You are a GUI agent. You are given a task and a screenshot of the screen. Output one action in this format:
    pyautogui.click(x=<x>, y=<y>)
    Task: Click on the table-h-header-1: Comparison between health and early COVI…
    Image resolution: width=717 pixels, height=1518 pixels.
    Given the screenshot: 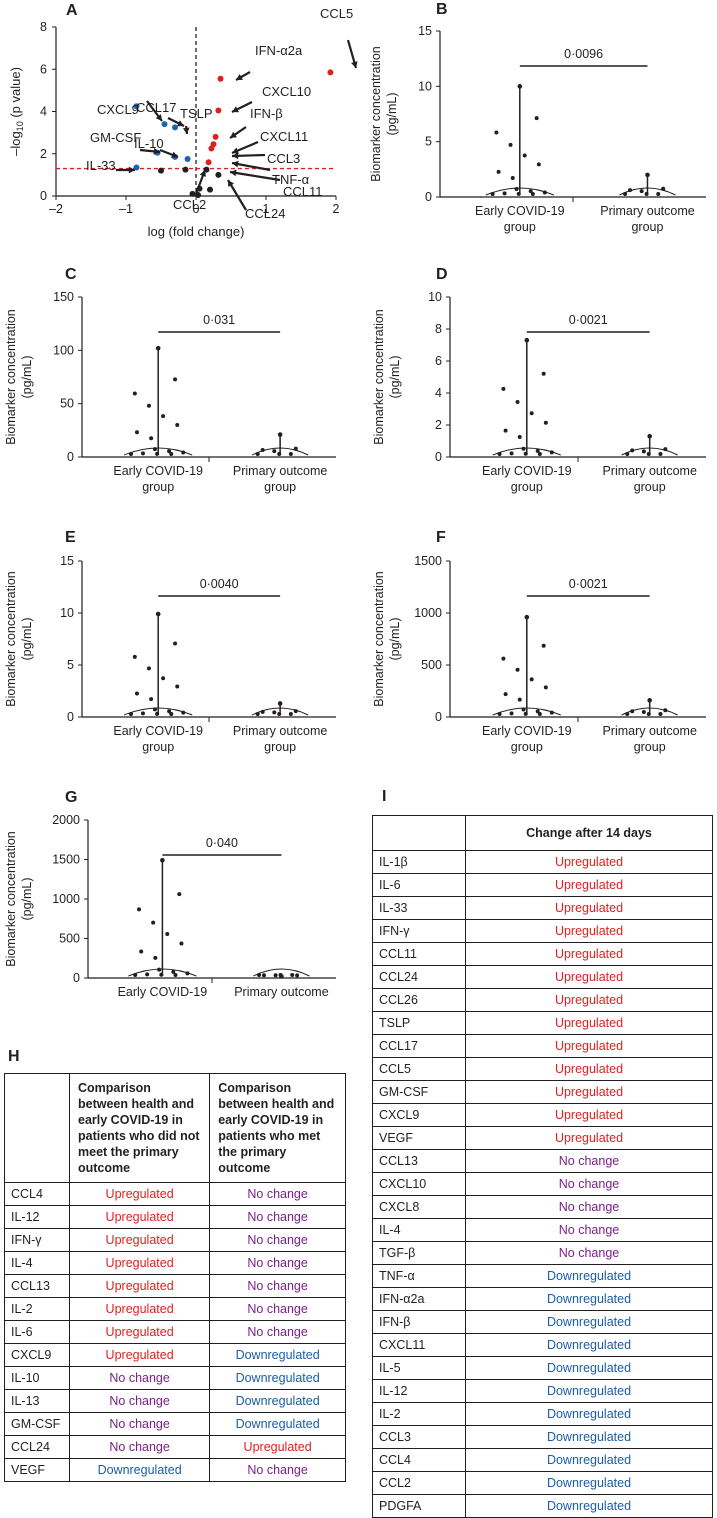 What is the action you would take?
    pyautogui.click(x=139, y=1128)
    